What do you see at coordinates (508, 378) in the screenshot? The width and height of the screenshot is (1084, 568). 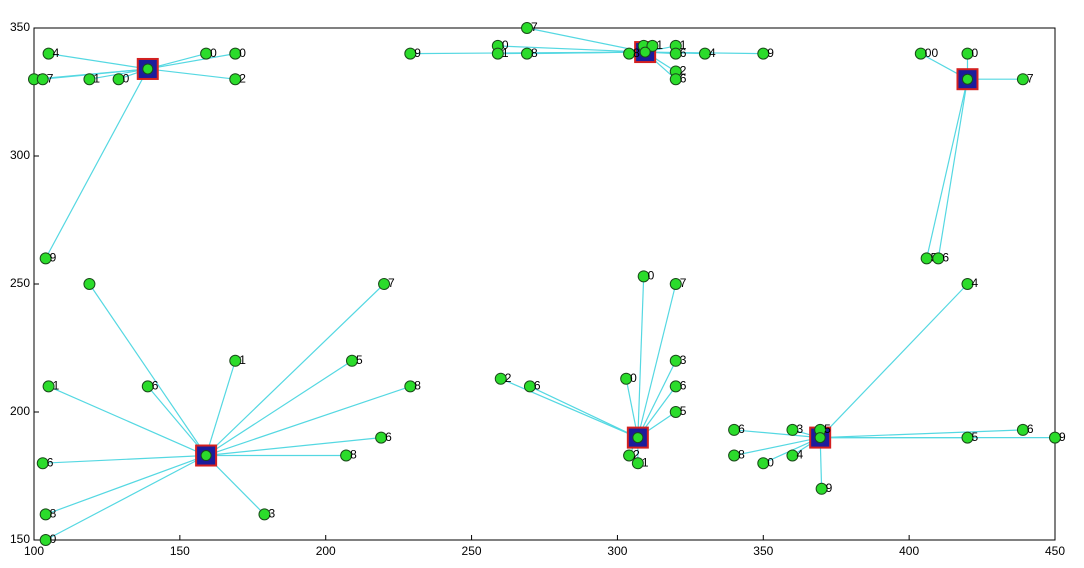 I see `point-label: 2` at bounding box center [508, 378].